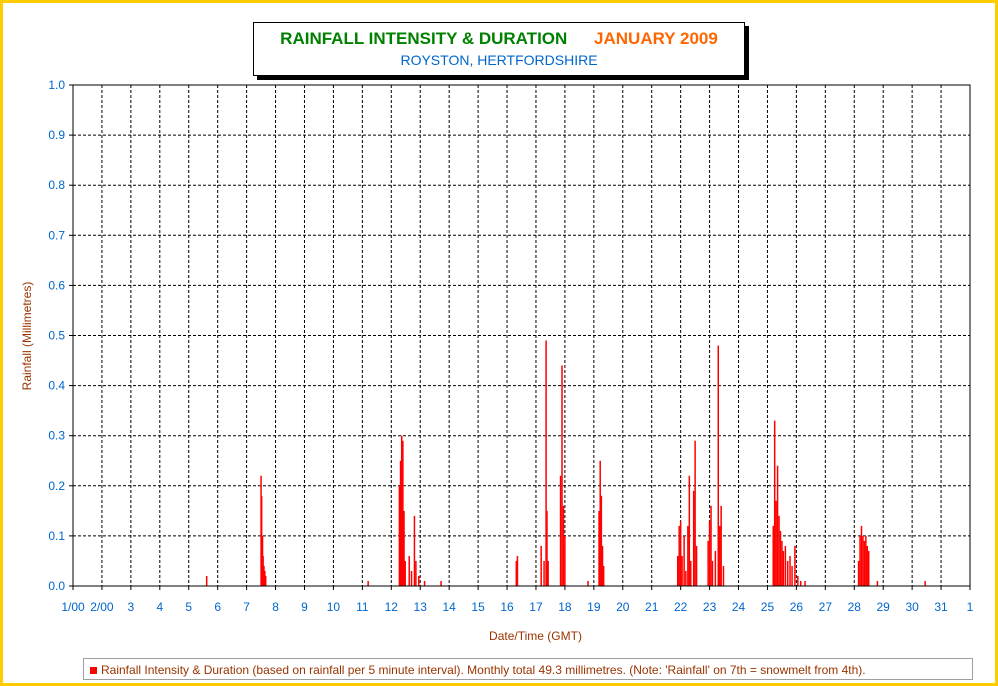 This screenshot has height=686, width=998. I want to click on x-tick-label: 15, so click(478, 607).